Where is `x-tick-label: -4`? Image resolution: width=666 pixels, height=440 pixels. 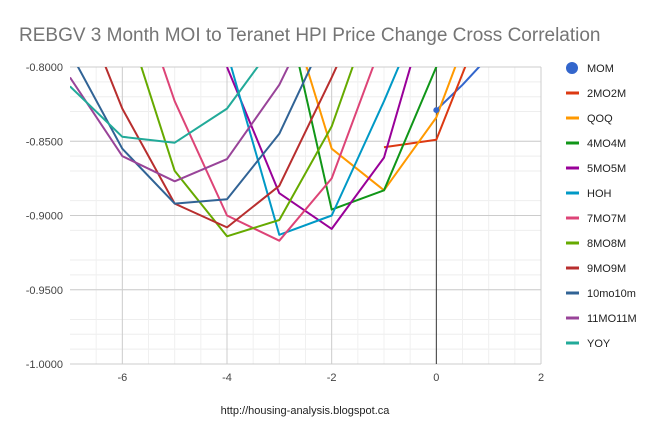 x-tick-label: -4 is located at coordinates (227, 378).